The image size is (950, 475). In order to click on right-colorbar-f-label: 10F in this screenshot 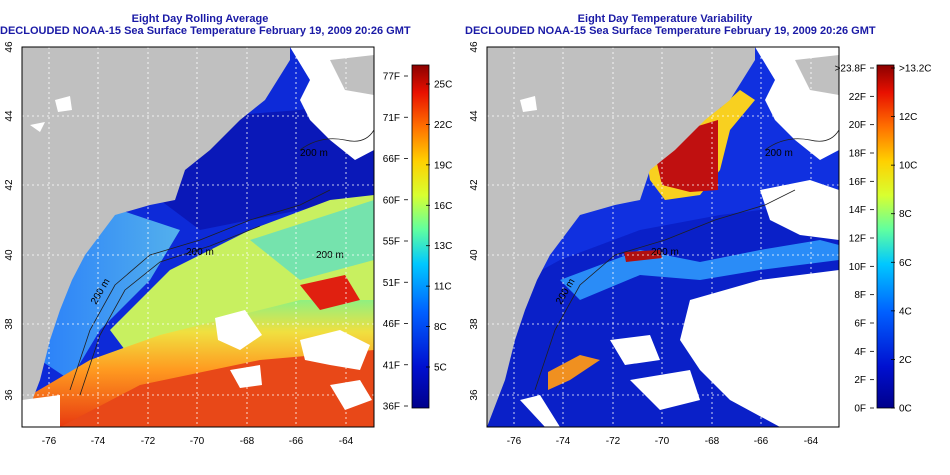, I will do `click(857, 267)`.